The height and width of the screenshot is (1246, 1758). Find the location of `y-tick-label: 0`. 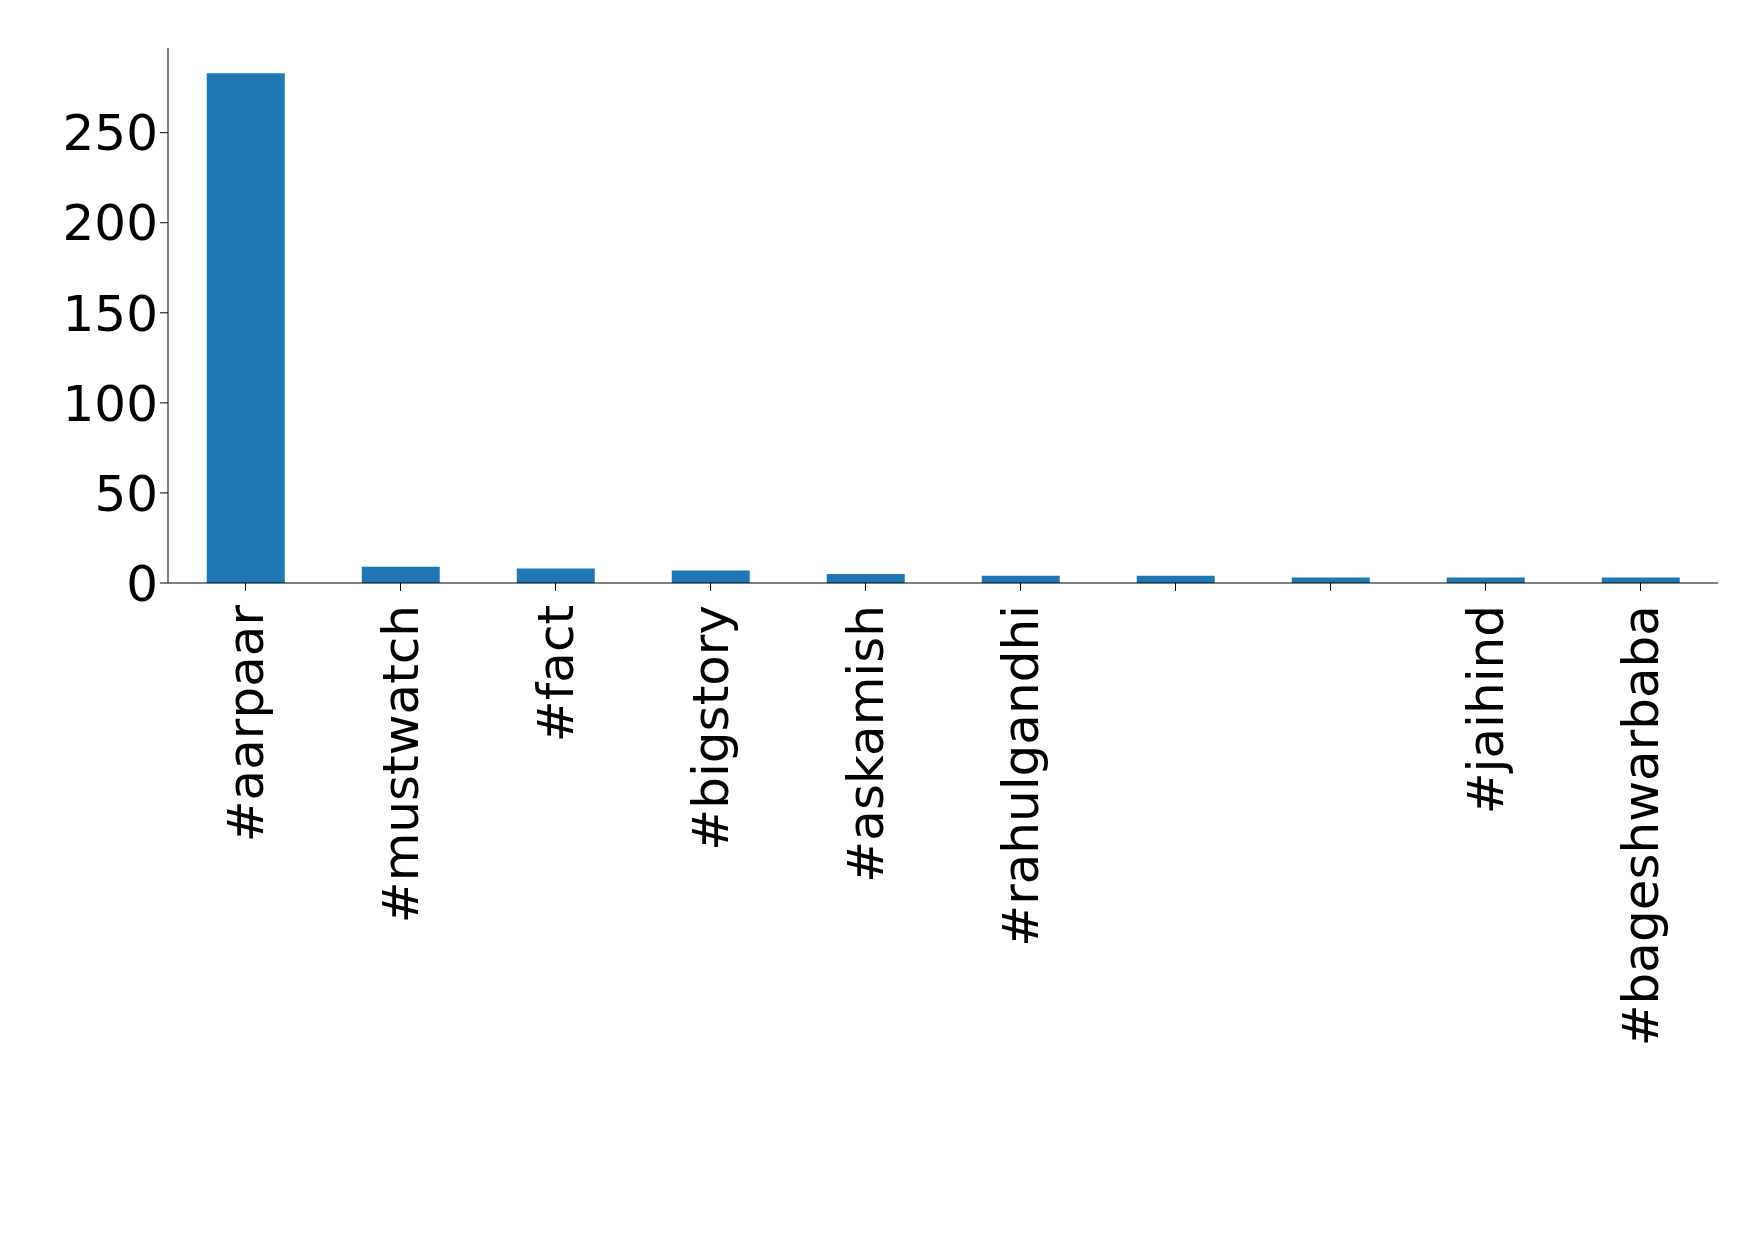

y-tick-label: 0 is located at coordinates (142, 583).